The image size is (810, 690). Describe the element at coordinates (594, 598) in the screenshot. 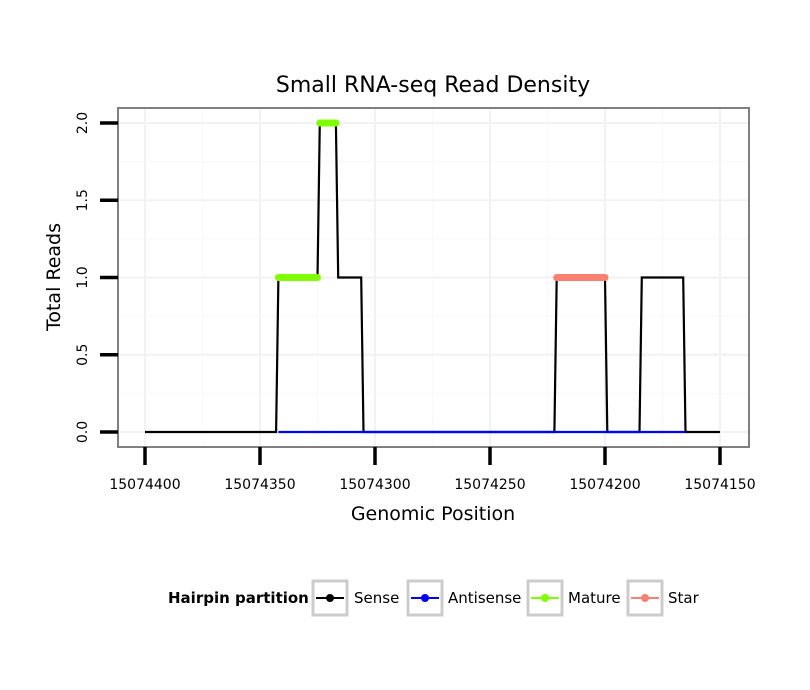

I see `legend-label-mature: Mature` at that location.